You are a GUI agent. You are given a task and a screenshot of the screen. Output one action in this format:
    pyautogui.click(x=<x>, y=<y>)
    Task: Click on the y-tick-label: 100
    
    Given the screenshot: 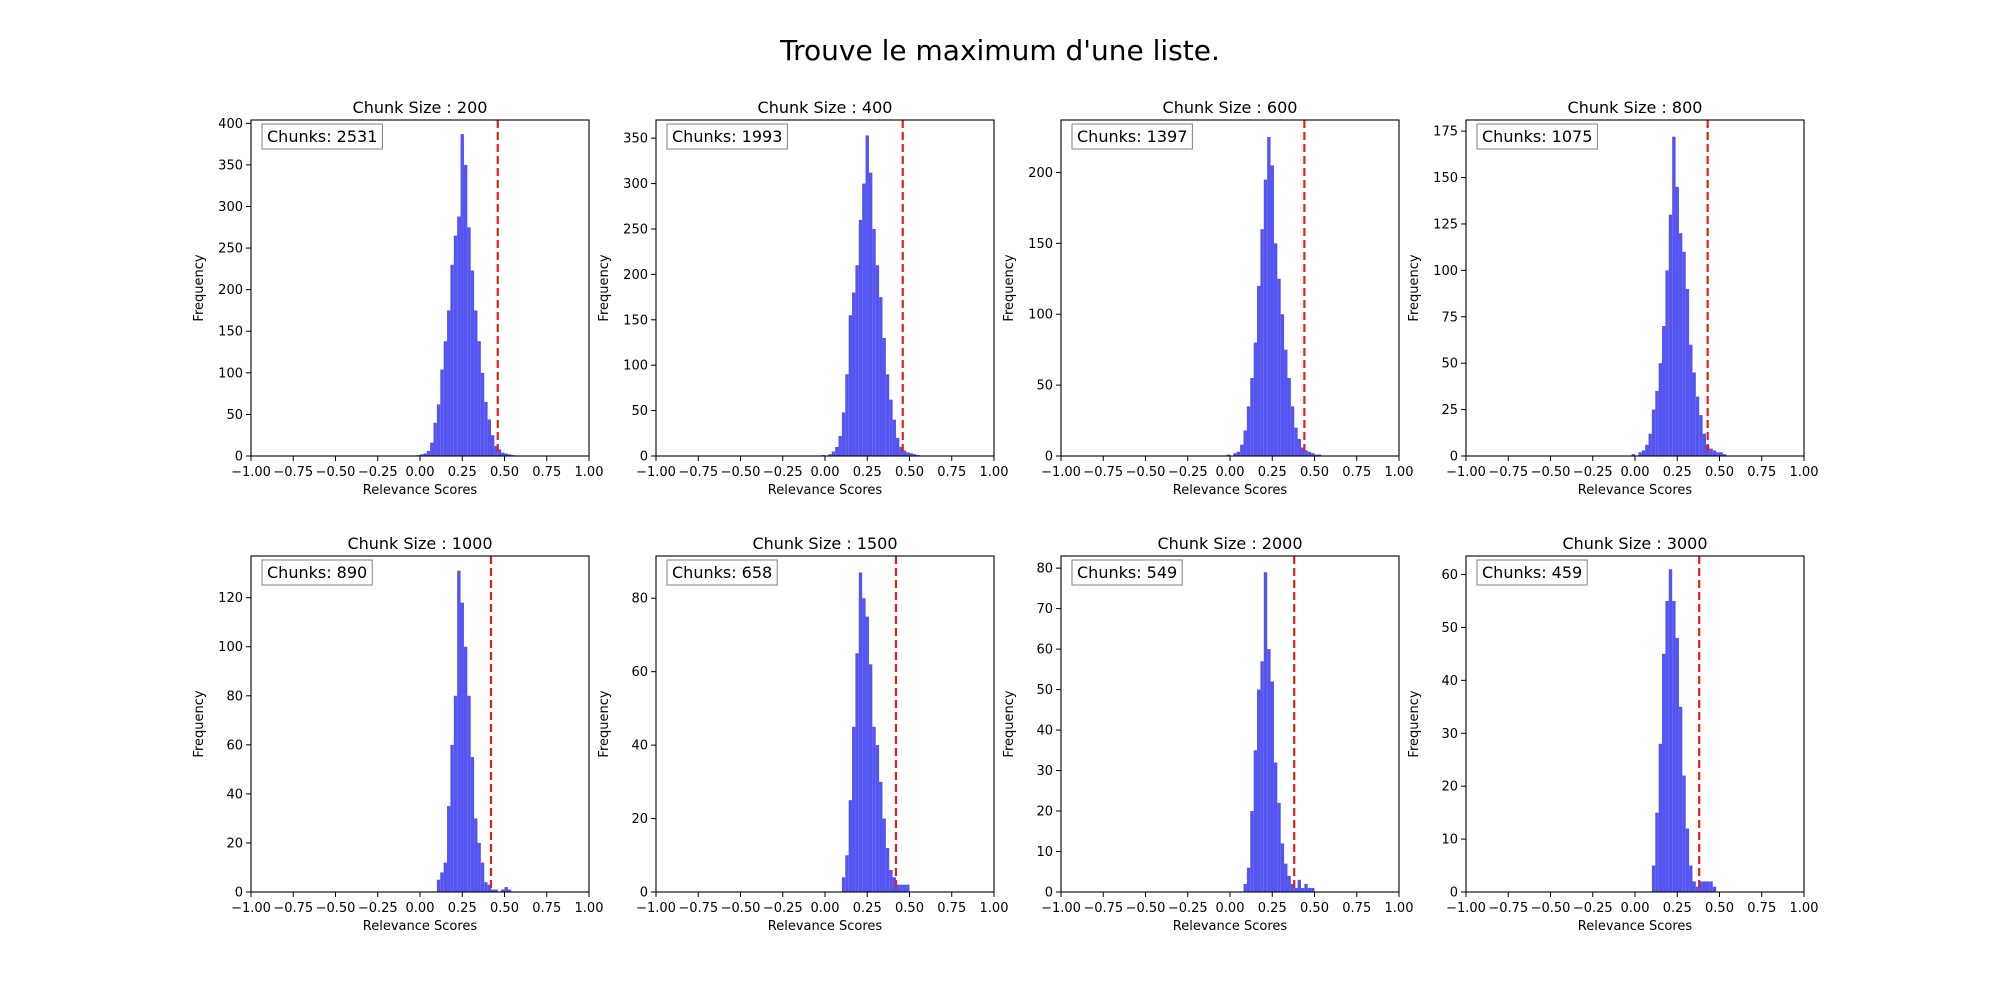 What is the action you would take?
    pyautogui.click(x=1445, y=271)
    